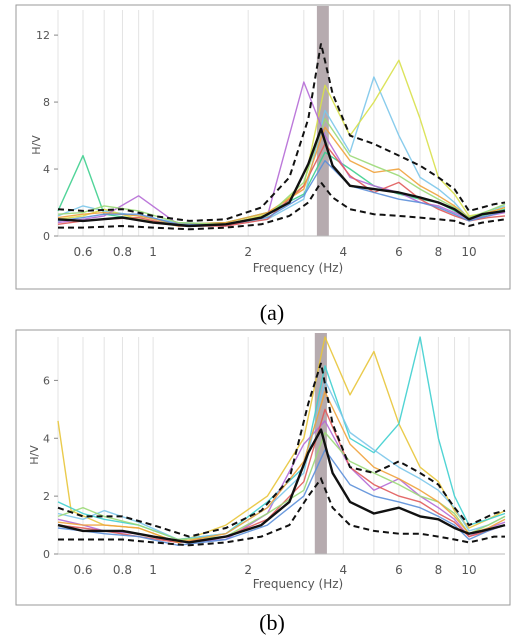 The width and height of the screenshot is (523, 639). I want to click on panel-b-x-tick-label: 0.8, so click(122, 570).